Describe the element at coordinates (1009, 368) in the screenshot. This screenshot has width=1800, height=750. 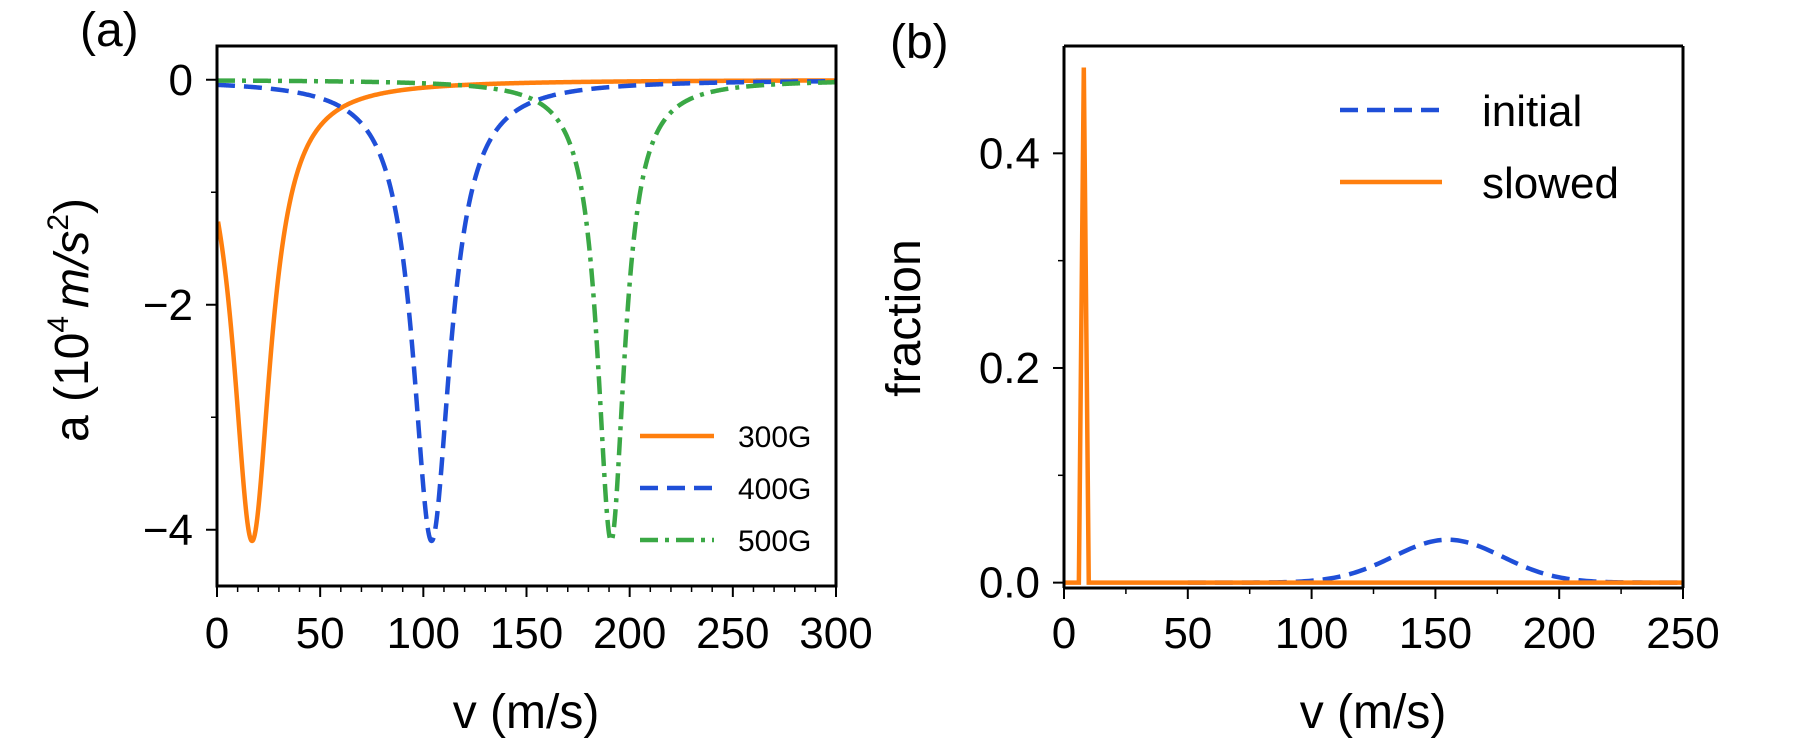
I see `y-tick-label: 0.2` at that location.